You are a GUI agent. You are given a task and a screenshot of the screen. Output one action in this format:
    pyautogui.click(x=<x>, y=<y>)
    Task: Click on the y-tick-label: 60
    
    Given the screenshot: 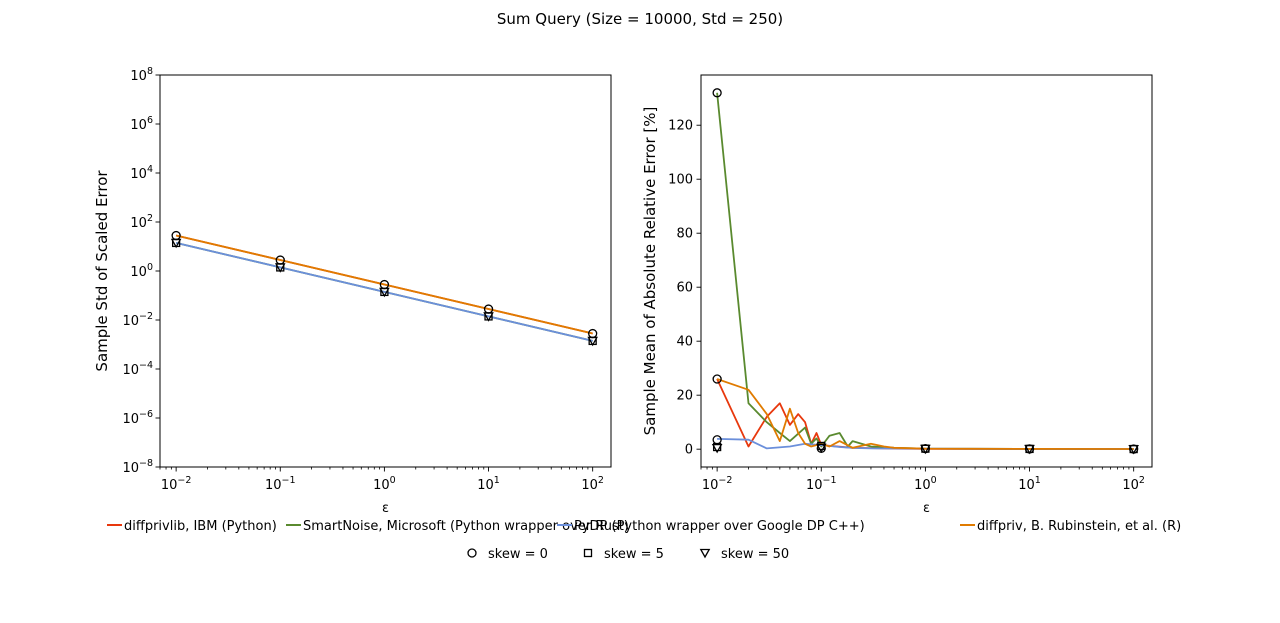 What is the action you would take?
    pyautogui.click(x=684, y=288)
    